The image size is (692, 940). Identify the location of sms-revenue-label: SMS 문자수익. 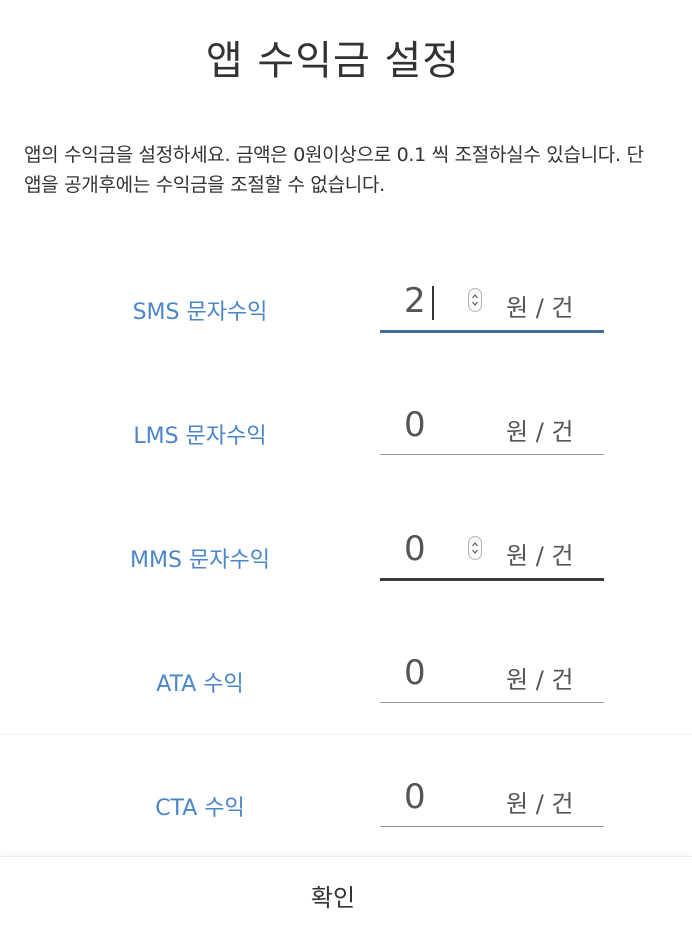
(200, 312).